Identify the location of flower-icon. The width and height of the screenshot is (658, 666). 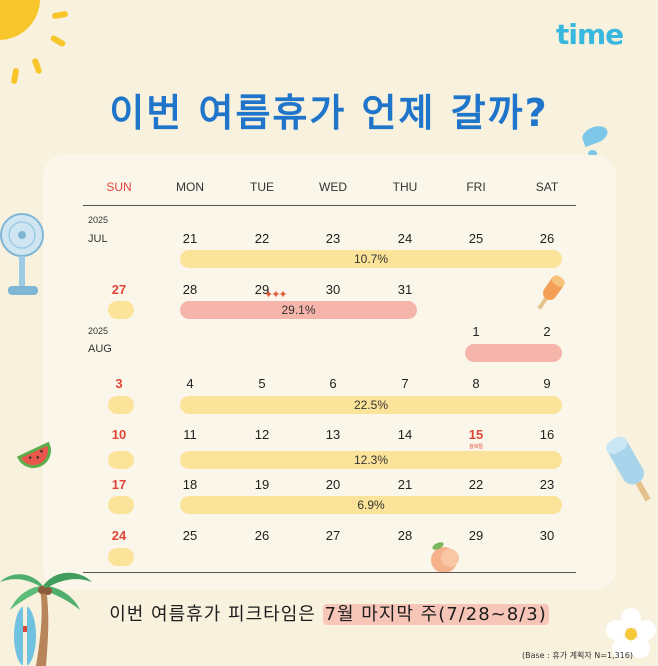
(631, 633).